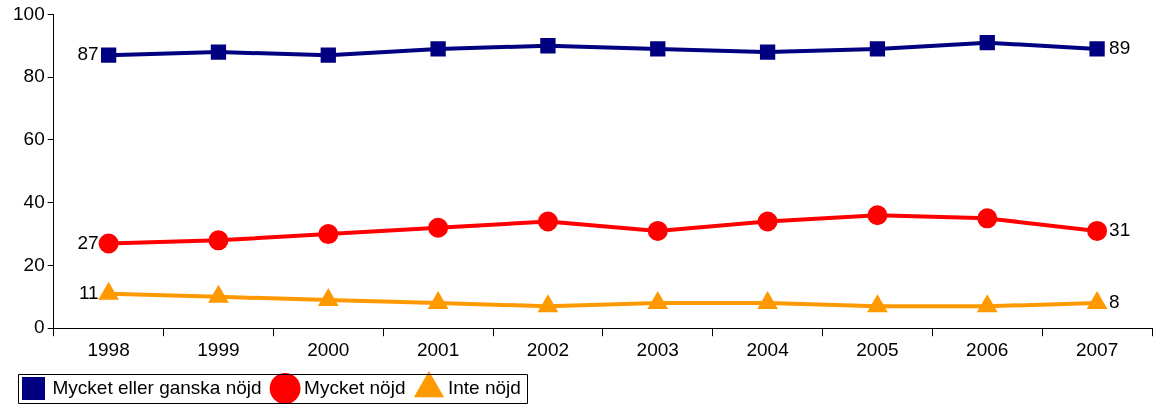 The image size is (1164, 414). What do you see at coordinates (484, 387) in the screenshot?
I see `legend-label: Inte nöjd` at bounding box center [484, 387].